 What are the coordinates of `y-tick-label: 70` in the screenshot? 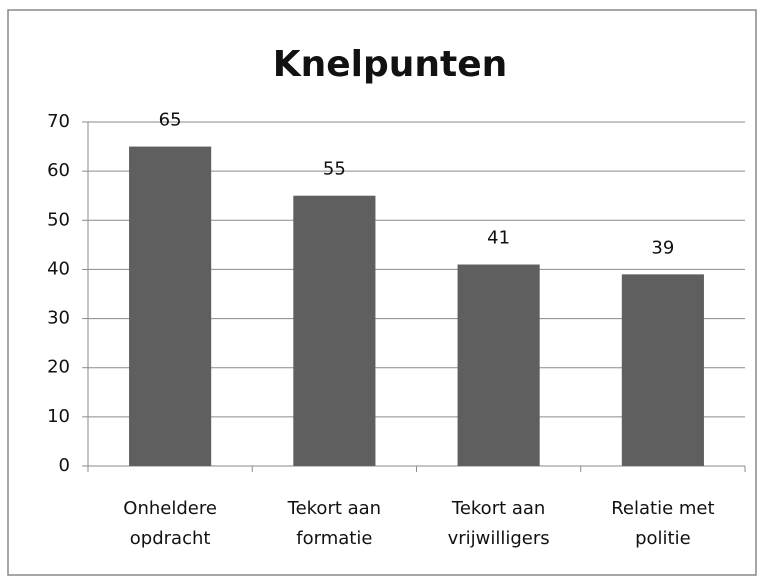 It's located at (58, 121).